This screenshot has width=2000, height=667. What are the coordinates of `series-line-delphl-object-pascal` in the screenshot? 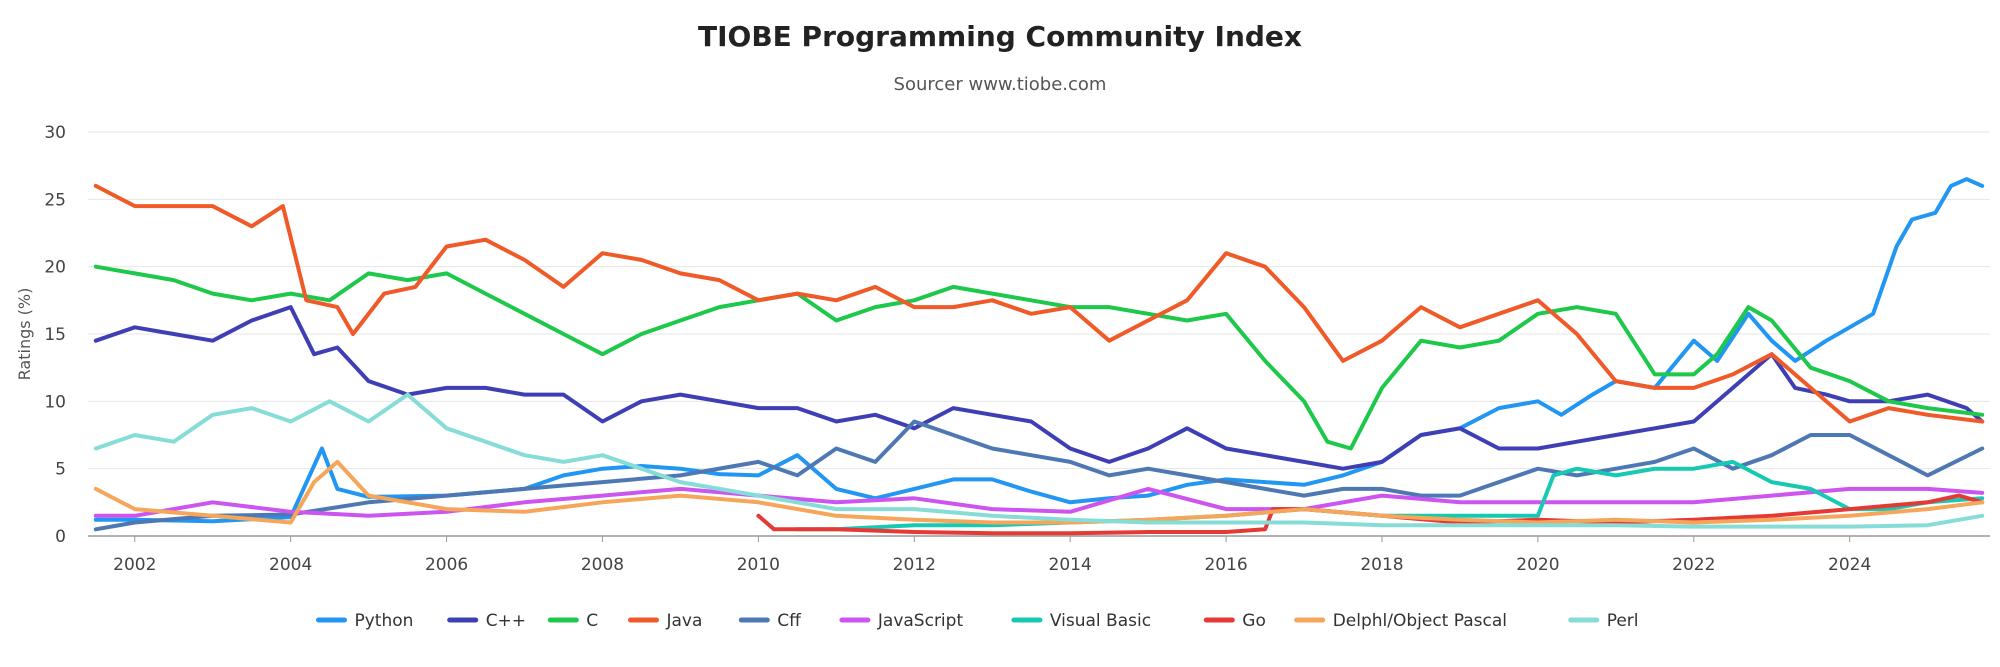 It's located at (1039, 492).